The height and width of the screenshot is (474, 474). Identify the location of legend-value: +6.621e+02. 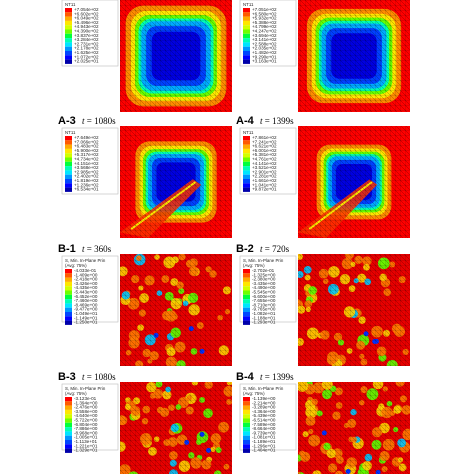
(264, 146).